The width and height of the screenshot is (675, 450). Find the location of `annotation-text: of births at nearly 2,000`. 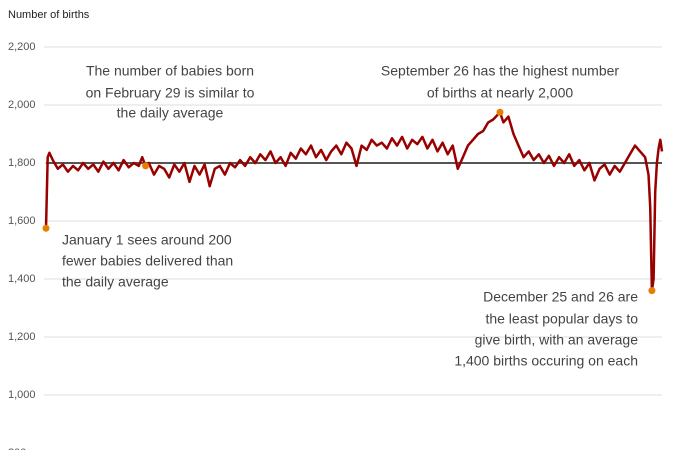

annotation-text: of births at nearly 2,000 is located at coordinates (500, 93).